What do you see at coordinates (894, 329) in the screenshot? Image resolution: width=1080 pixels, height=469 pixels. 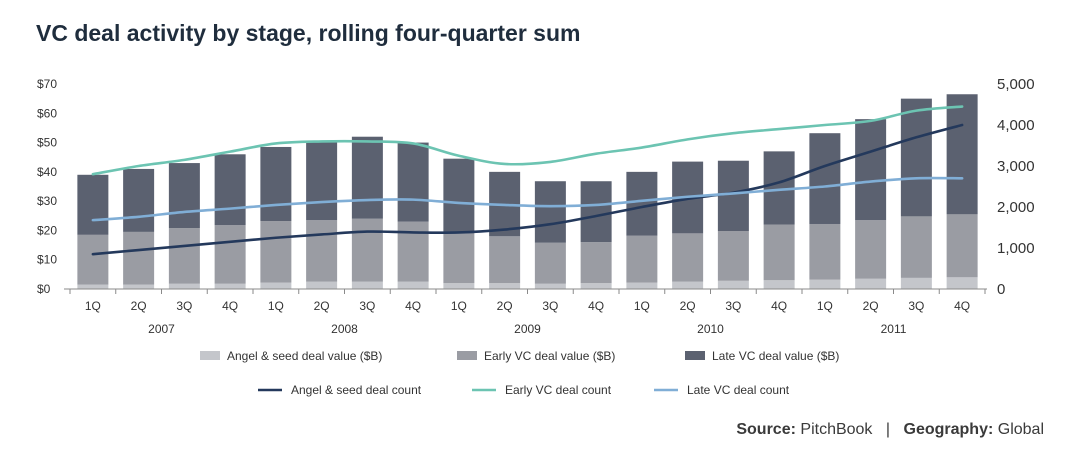 I see `x-year-label: 2011` at bounding box center [894, 329].